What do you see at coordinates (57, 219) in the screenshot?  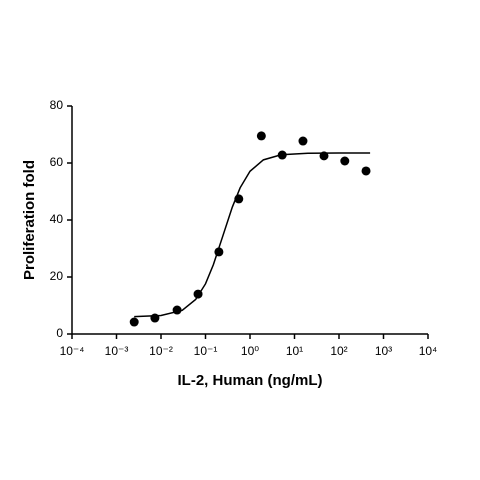 I see `y-tick-label: 40` at bounding box center [57, 219].